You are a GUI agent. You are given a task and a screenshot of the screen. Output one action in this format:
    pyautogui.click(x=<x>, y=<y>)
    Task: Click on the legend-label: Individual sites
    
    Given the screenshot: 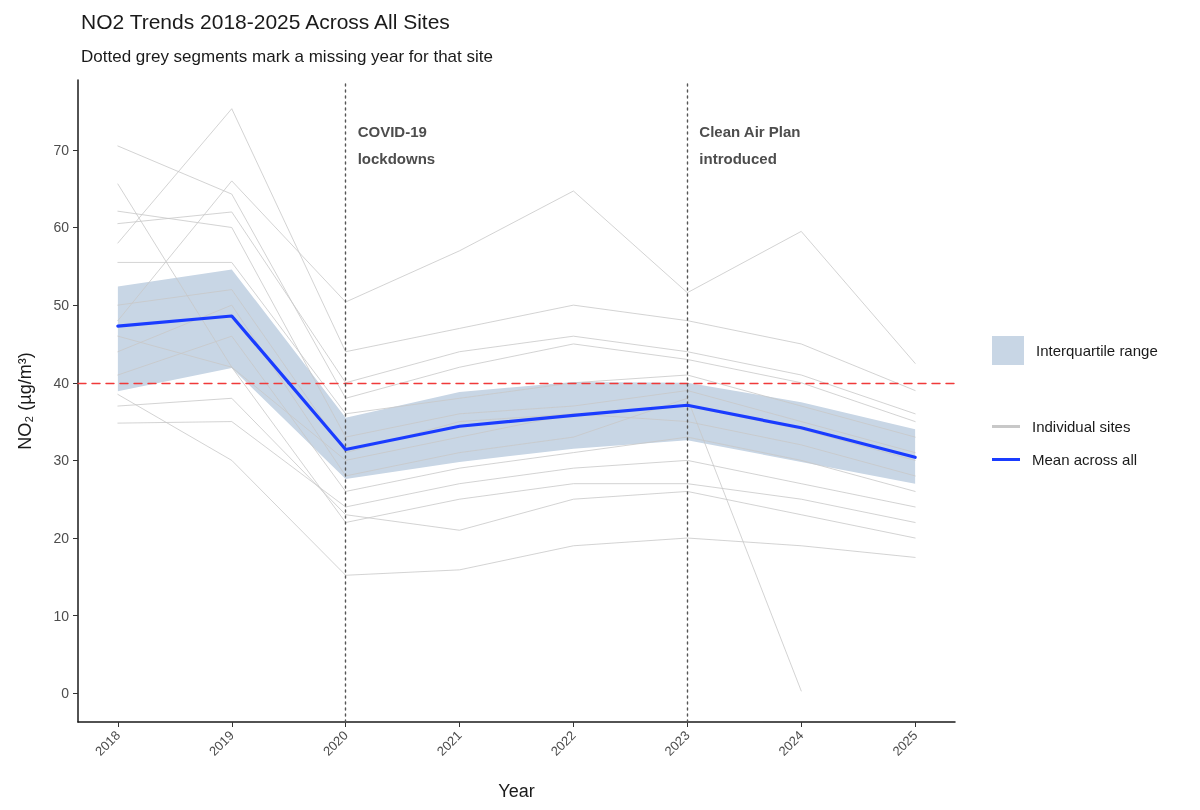 What is the action you would take?
    pyautogui.click(x=1081, y=426)
    